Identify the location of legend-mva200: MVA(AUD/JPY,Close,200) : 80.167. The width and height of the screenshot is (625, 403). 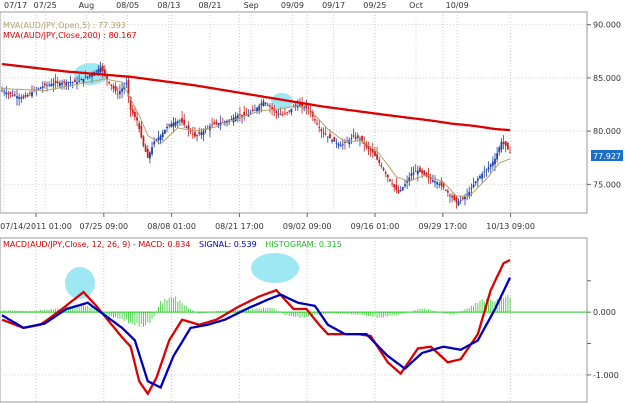
(70, 35).